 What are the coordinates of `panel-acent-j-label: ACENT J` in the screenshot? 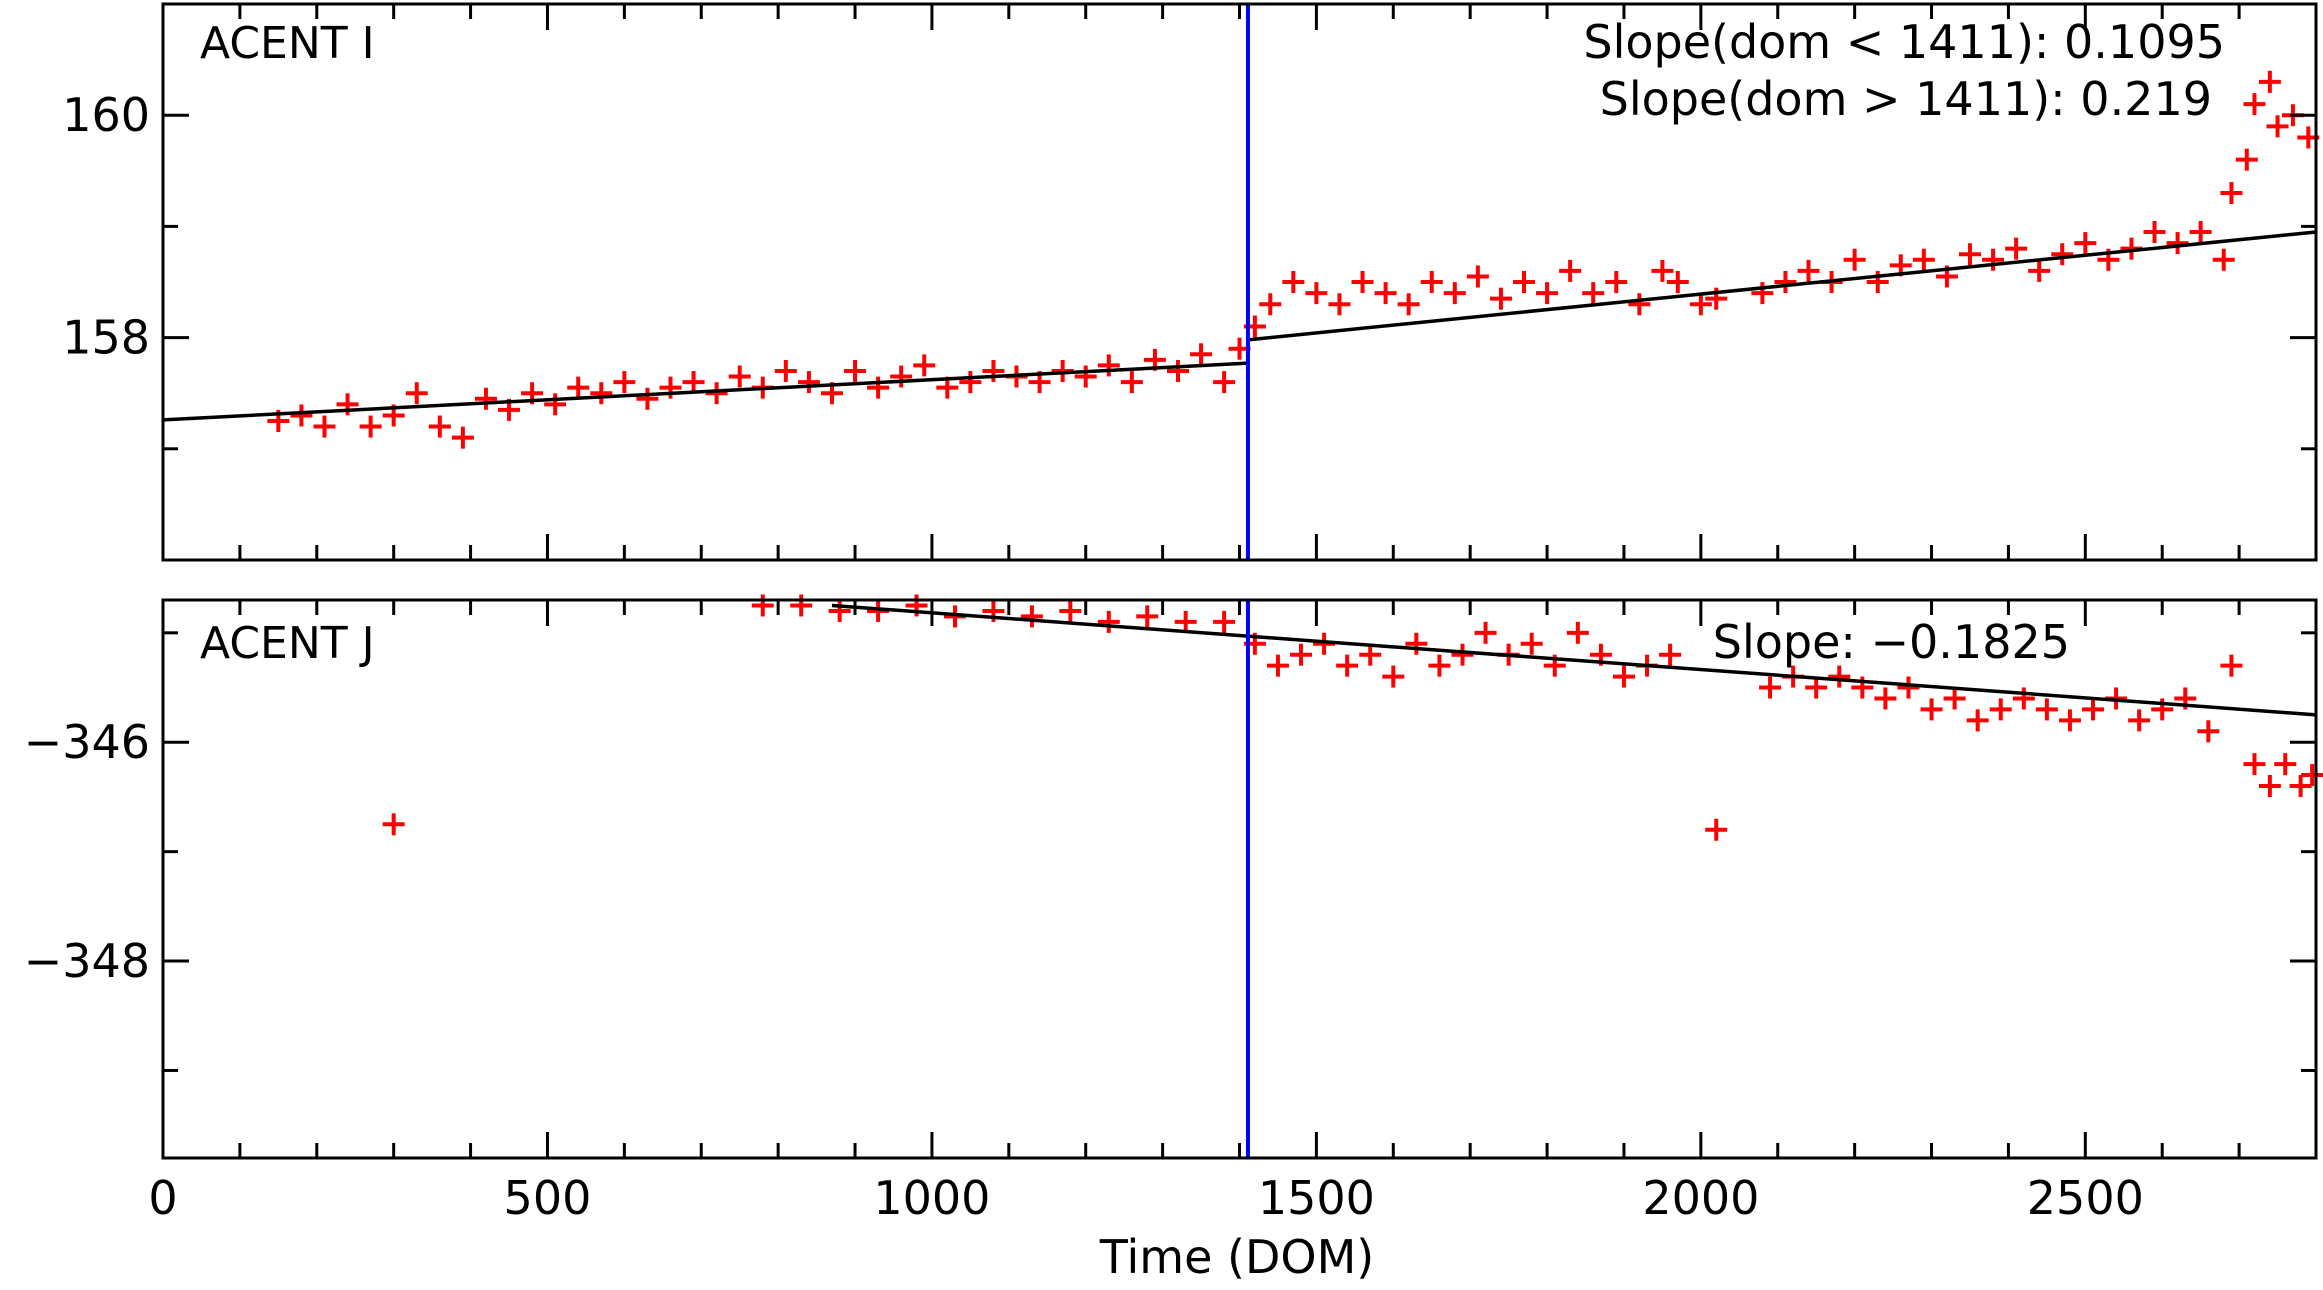 It's located at (287, 643).